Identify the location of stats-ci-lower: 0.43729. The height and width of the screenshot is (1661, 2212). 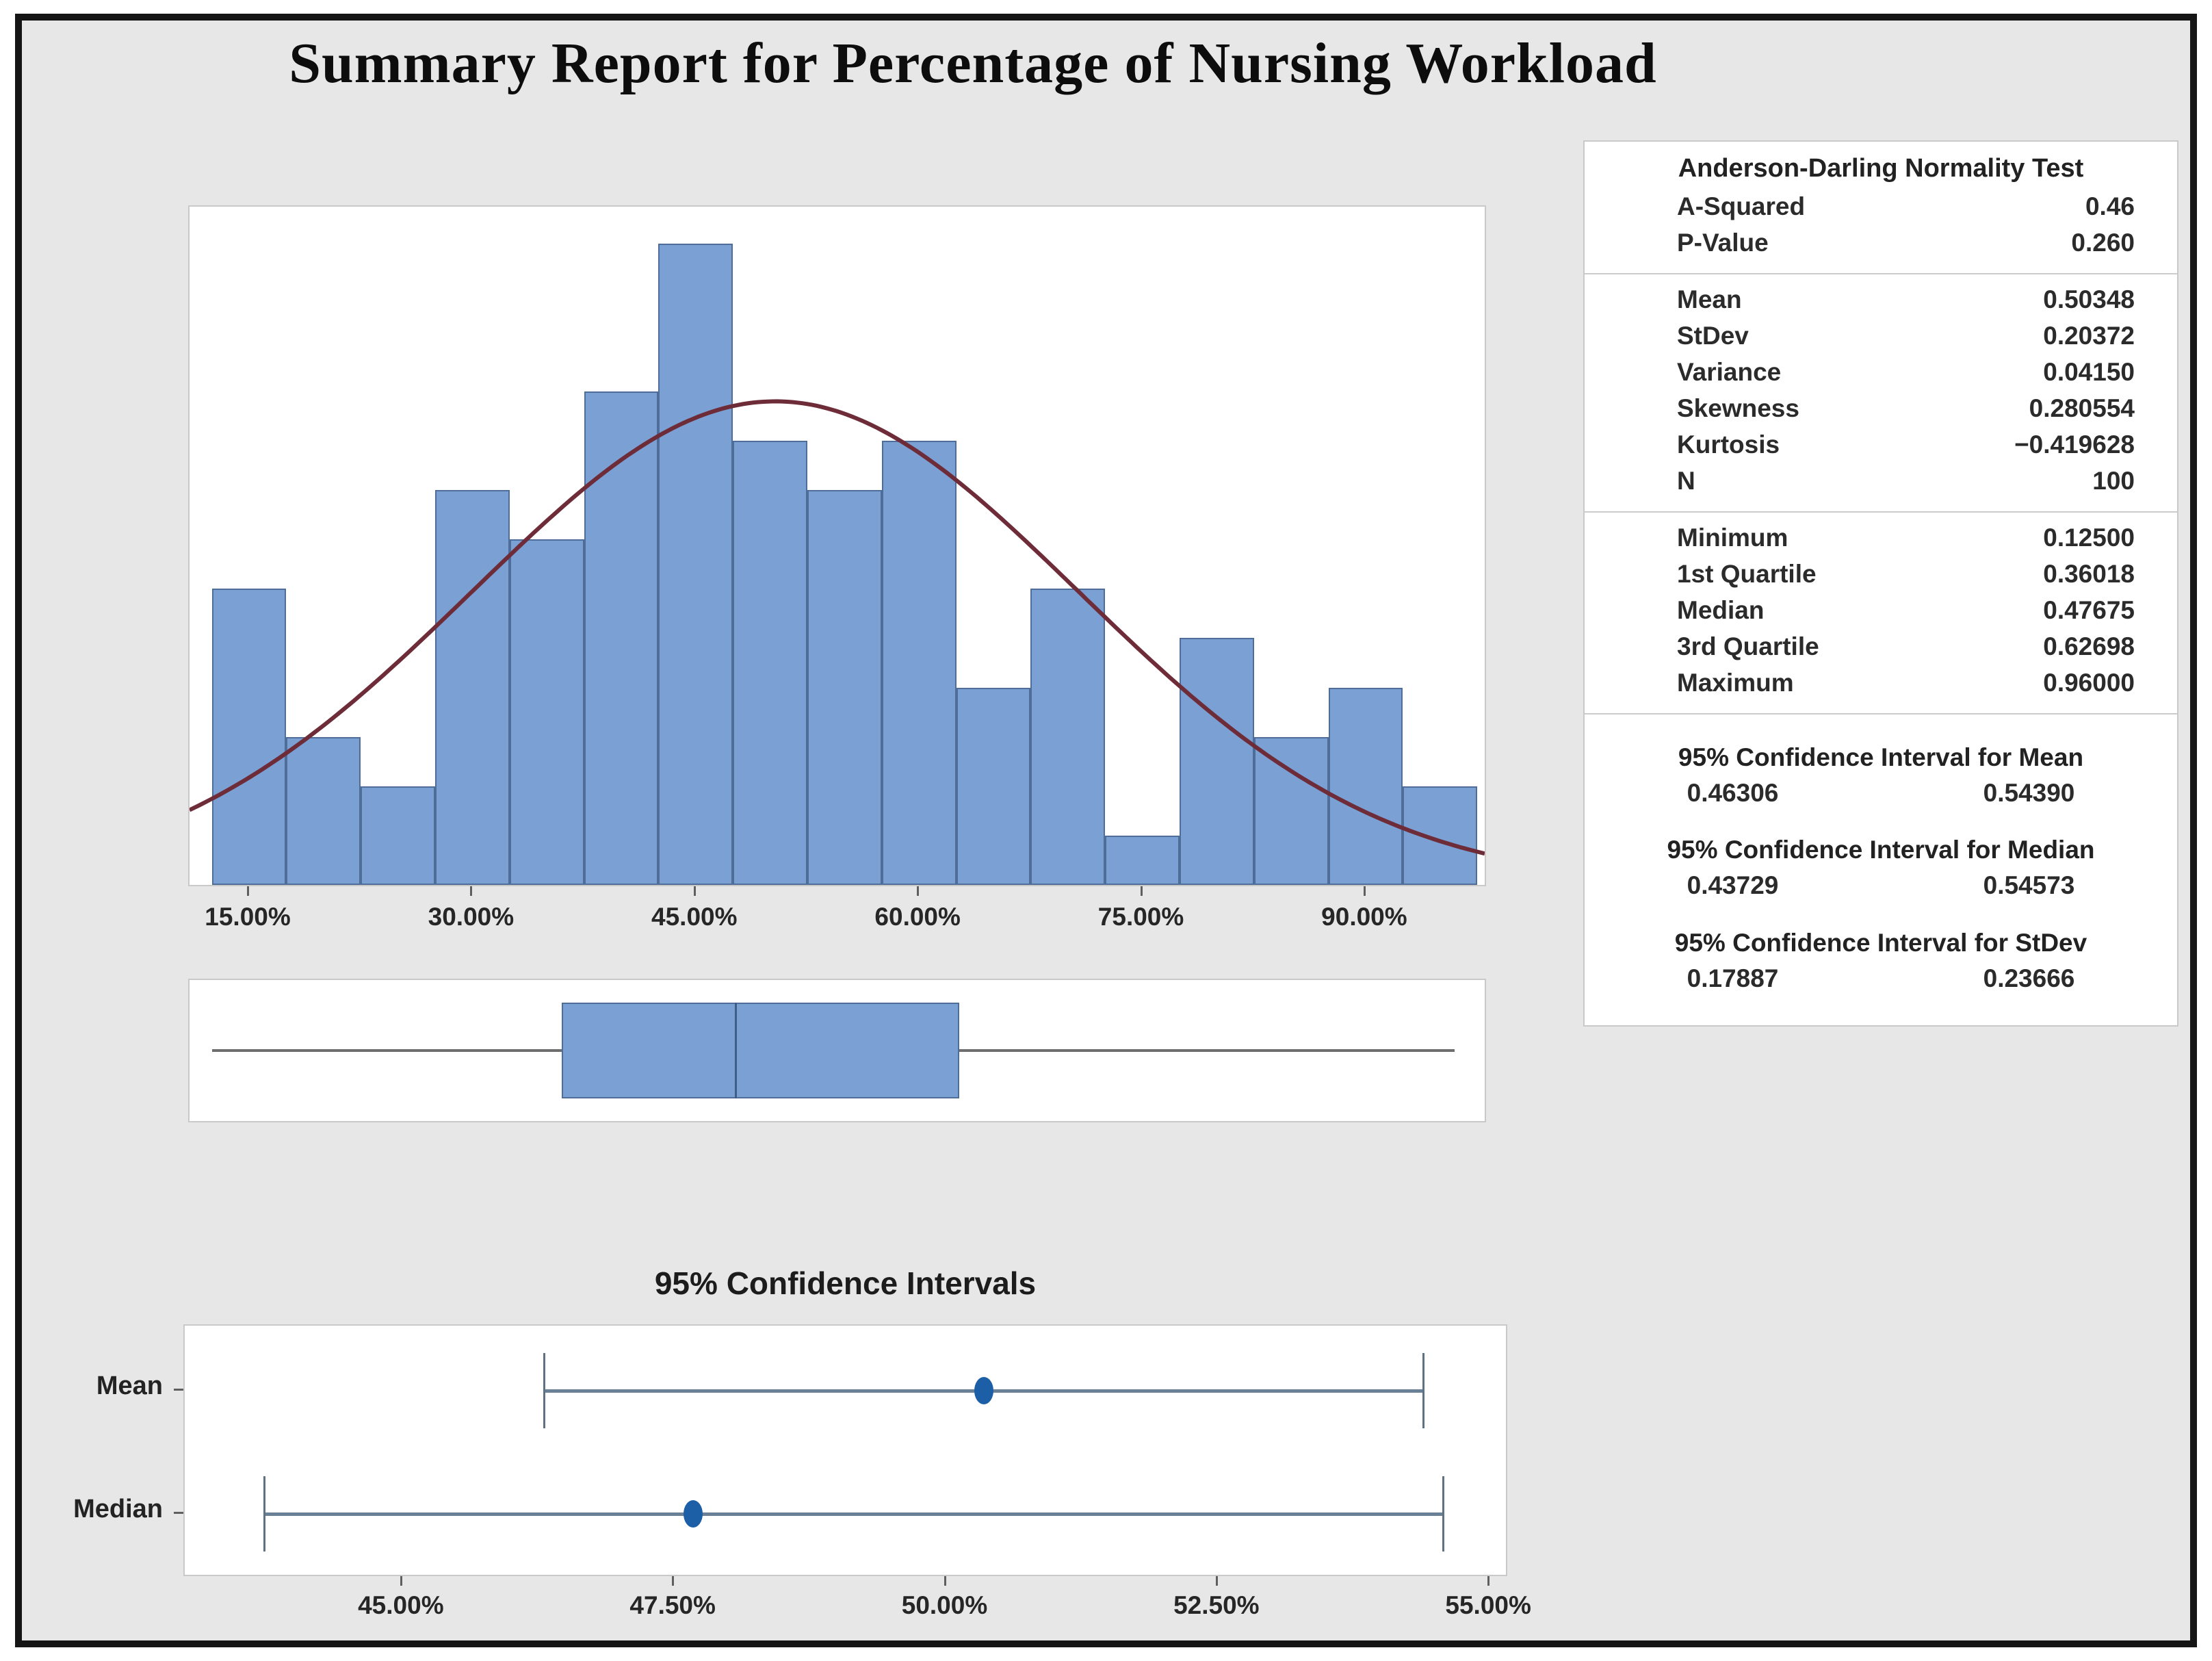
(1733, 885).